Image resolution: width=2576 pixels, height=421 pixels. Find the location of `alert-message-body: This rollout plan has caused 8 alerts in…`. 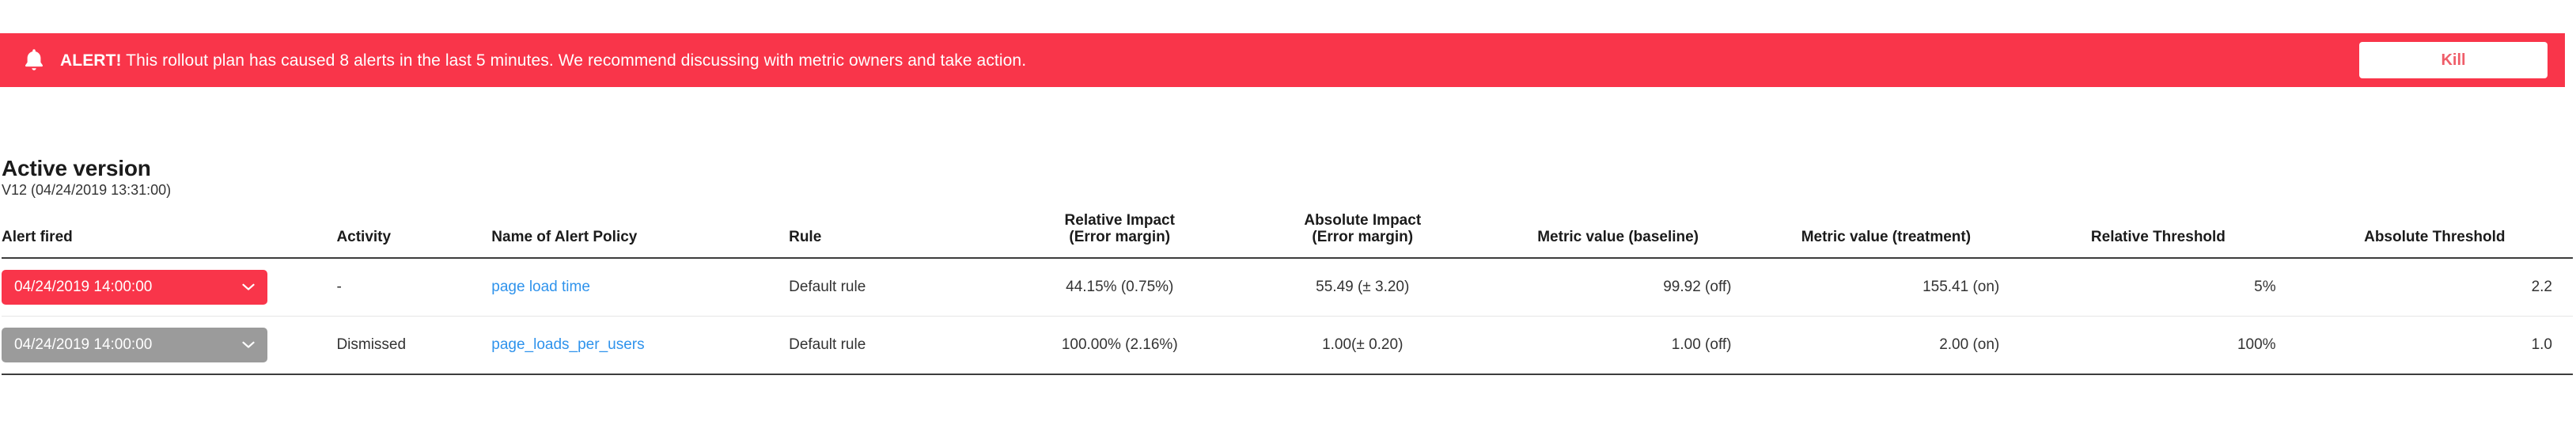

alert-message-body: This rollout plan has caused 8 alerts in… is located at coordinates (574, 60).